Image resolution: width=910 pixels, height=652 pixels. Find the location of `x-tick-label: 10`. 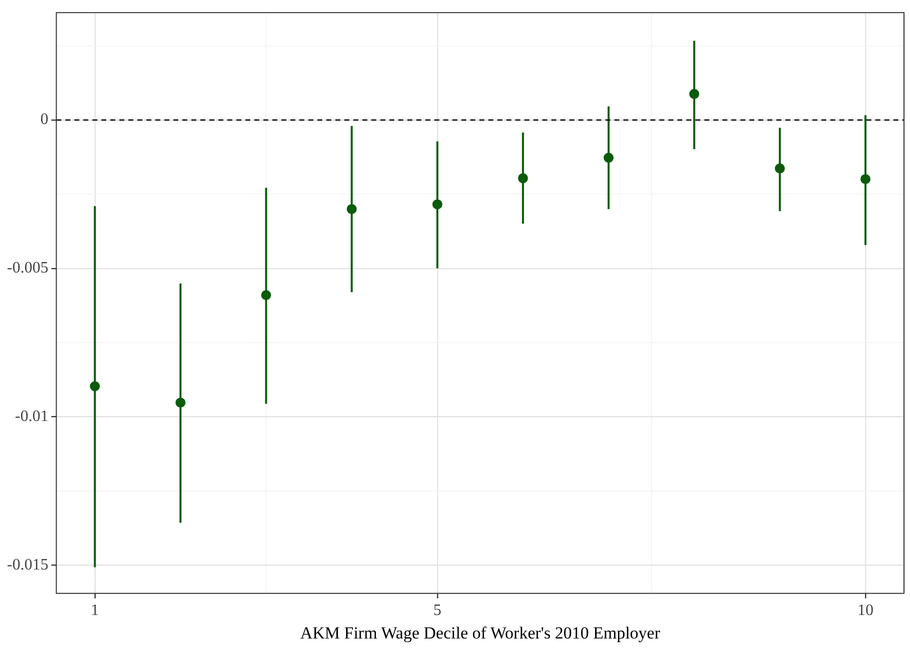

x-tick-label: 10 is located at coordinates (865, 611).